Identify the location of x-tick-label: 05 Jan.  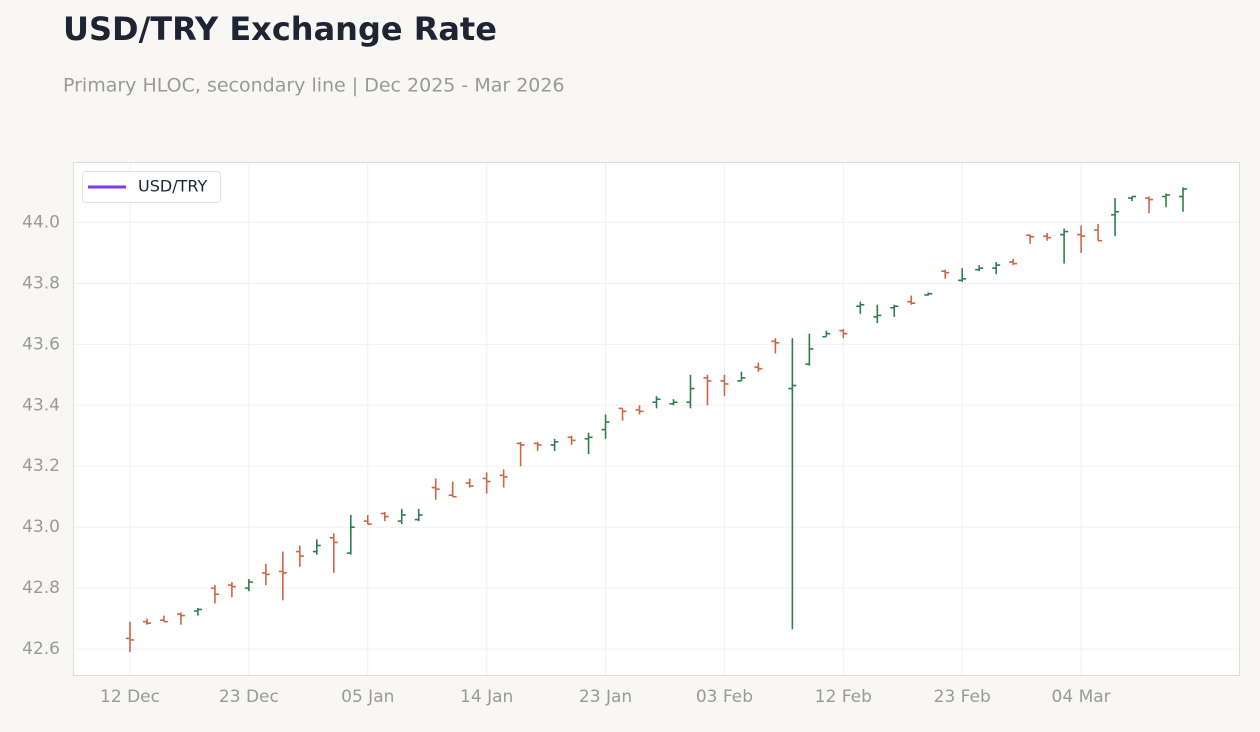
(367, 697).